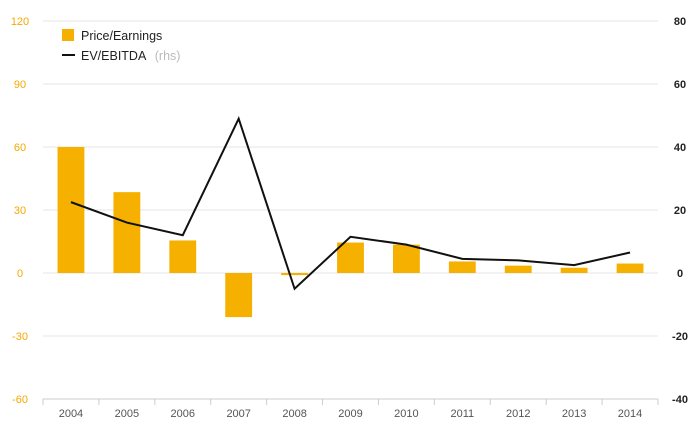 The width and height of the screenshot is (700, 433). Describe the element at coordinates (574, 414) in the screenshot. I see `x-tick-label: 2013` at that location.